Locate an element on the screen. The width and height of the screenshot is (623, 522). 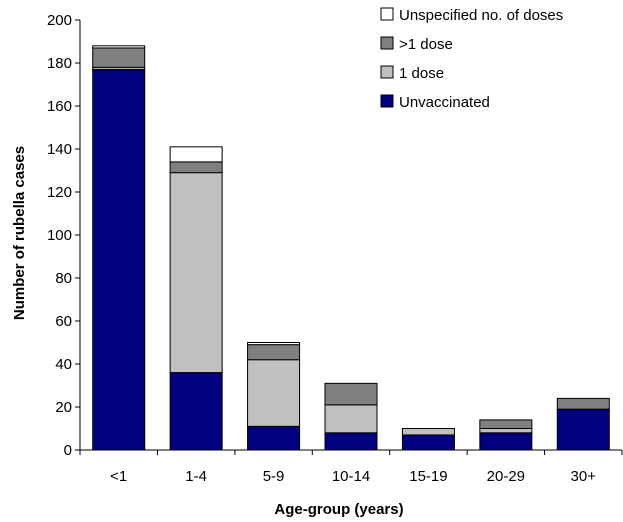
x-tick-label: 20-29 is located at coordinates (506, 476).